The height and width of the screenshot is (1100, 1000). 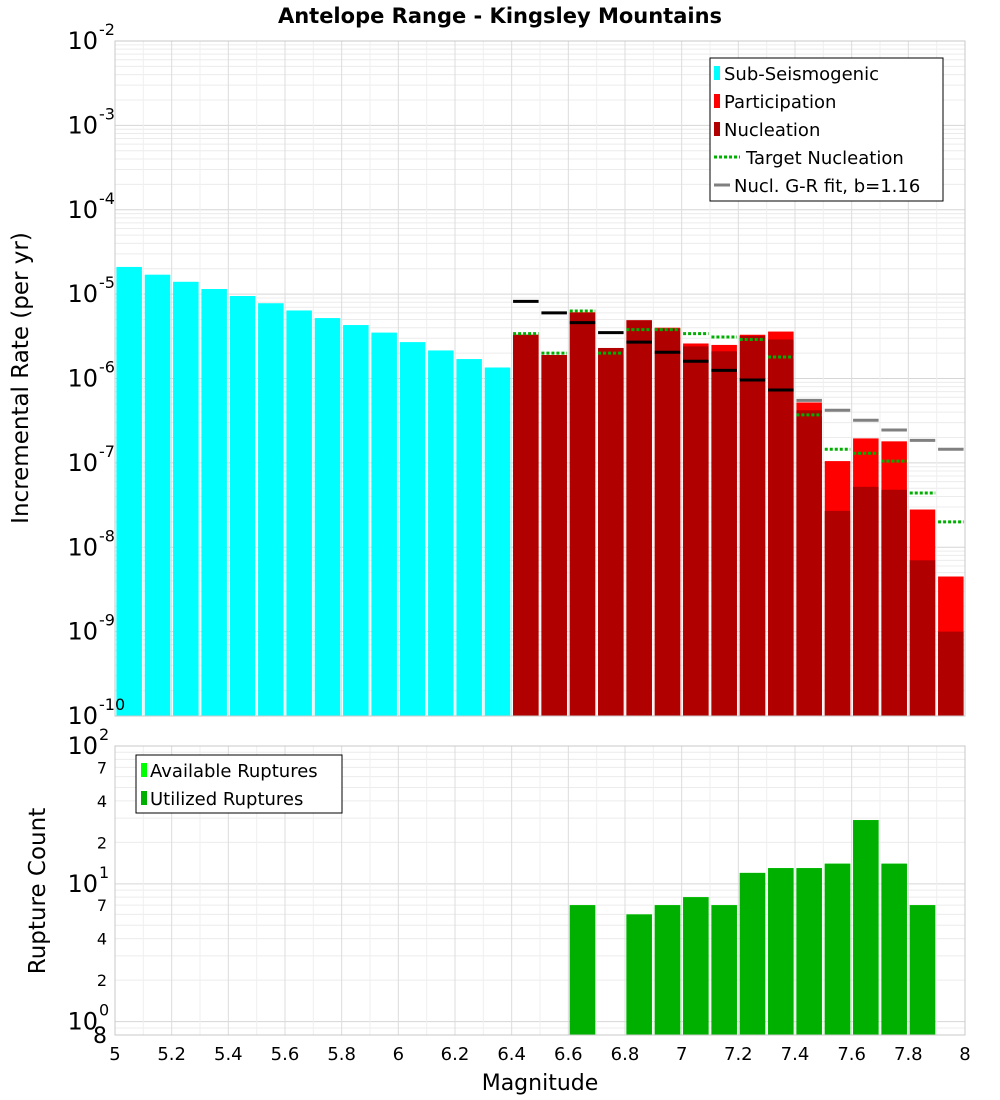 I want to click on rate-y-tick-exponent: -2, so click(x=107, y=29).